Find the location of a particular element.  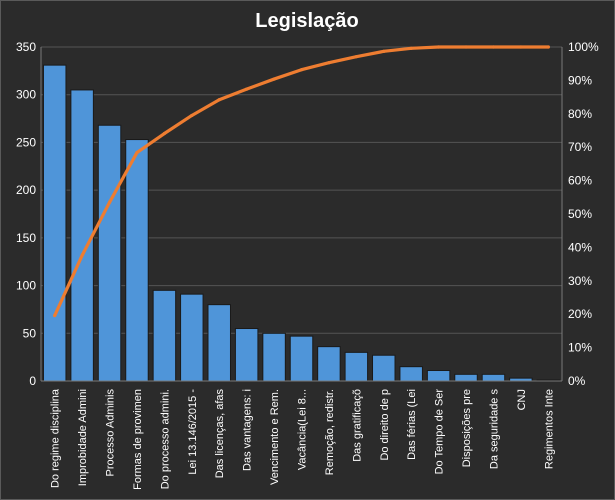

x-tick-label: Das férias (Lei is located at coordinates (412, 424).